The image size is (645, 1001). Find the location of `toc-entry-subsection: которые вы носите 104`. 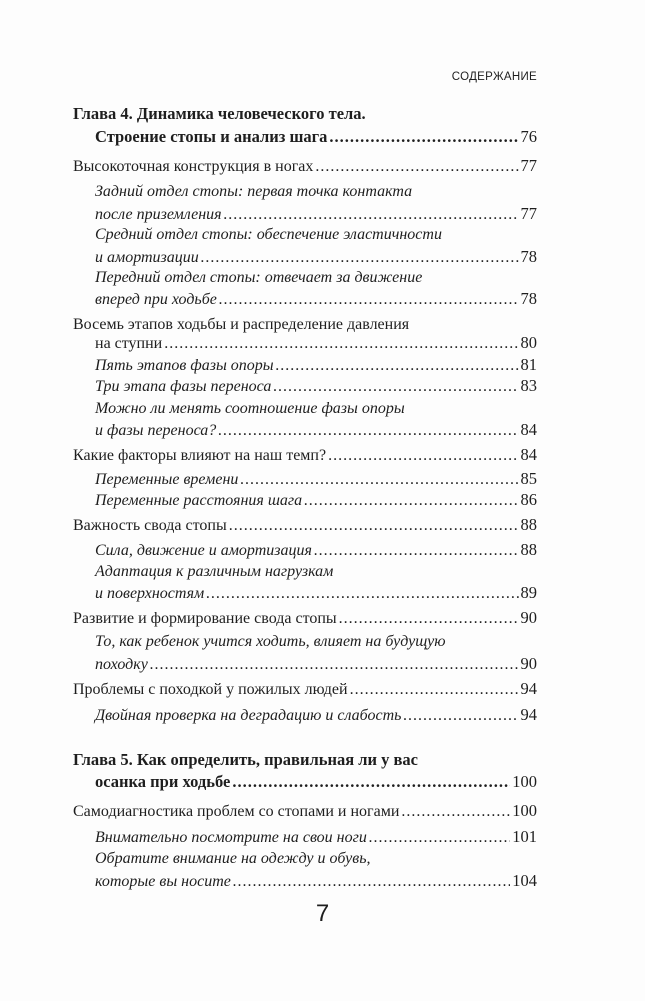

toc-entry-subsection: которые вы носите 104 is located at coordinates (316, 881).